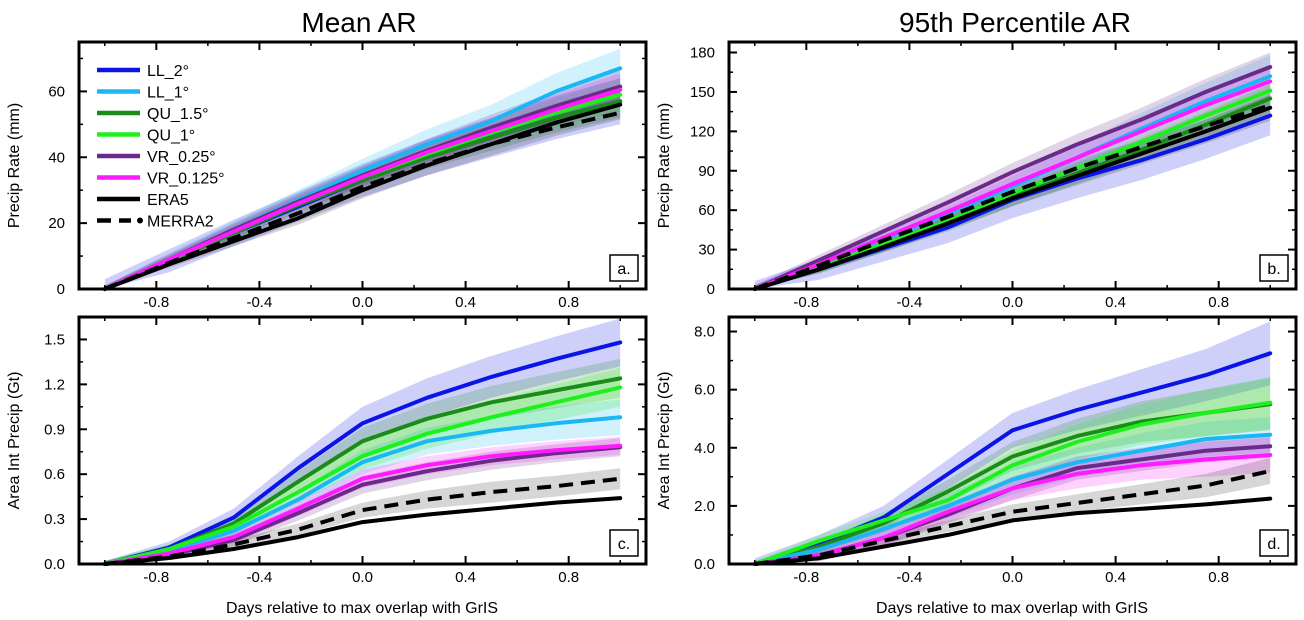 Image resolution: width=1304 pixels, height=620 pixels. Describe the element at coordinates (168, 200) in the screenshot. I see `legend-label: ERA5` at that location.